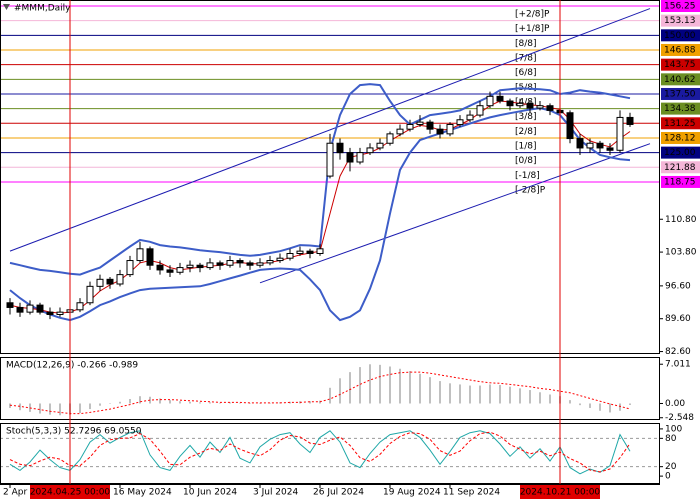  I want to click on level-name: [0/8], so click(526, 161).